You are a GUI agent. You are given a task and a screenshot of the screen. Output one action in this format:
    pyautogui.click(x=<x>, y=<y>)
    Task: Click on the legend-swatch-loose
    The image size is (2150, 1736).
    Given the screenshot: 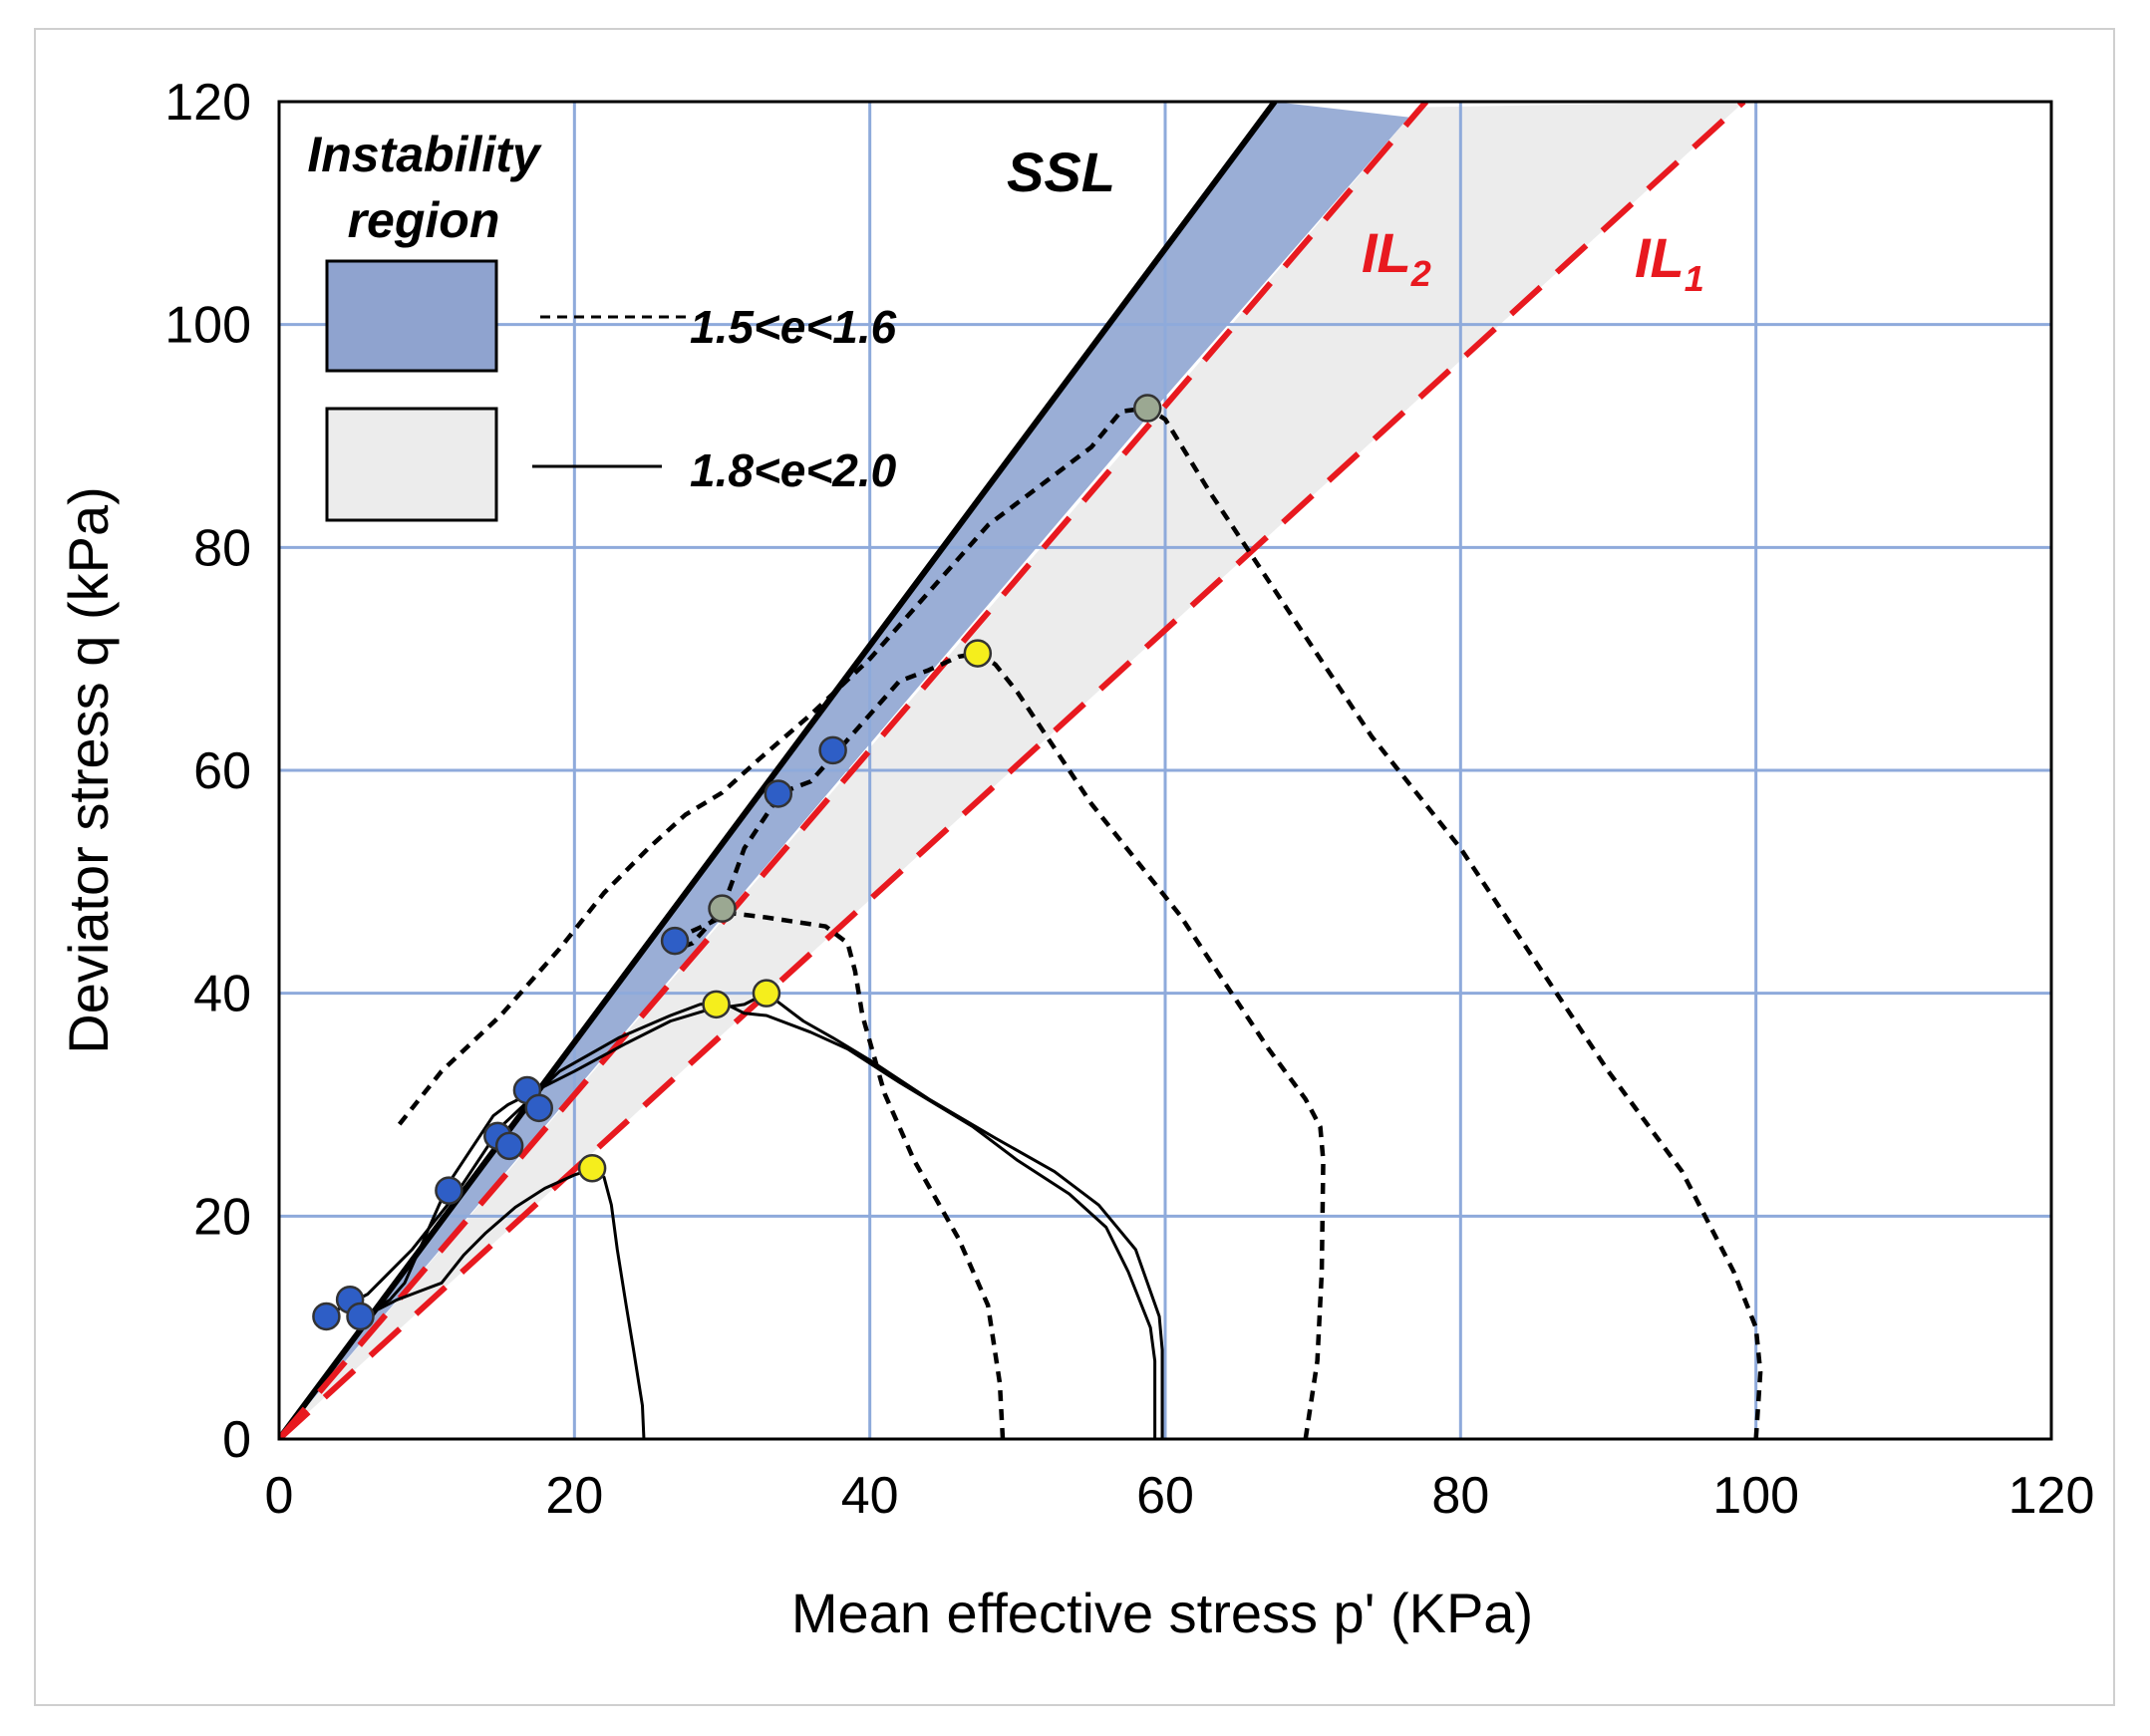 What is the action you would take?
    pyautogui.click(x=411, y=464)
    